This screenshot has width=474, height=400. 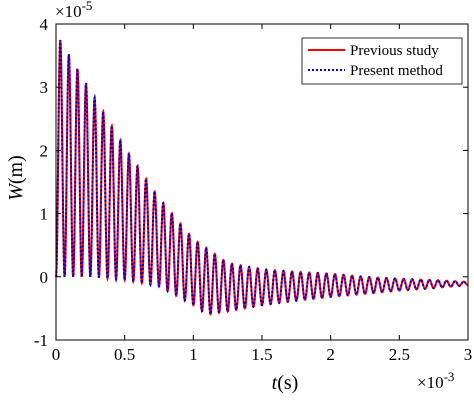 I want to click on y-axis-label-italic: W, so click(x=16, y=191).